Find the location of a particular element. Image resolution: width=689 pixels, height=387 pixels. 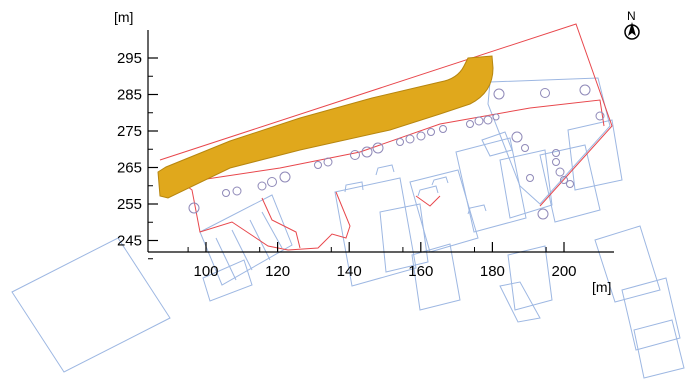

north-arrow: N is located at coordinates (632, 24).